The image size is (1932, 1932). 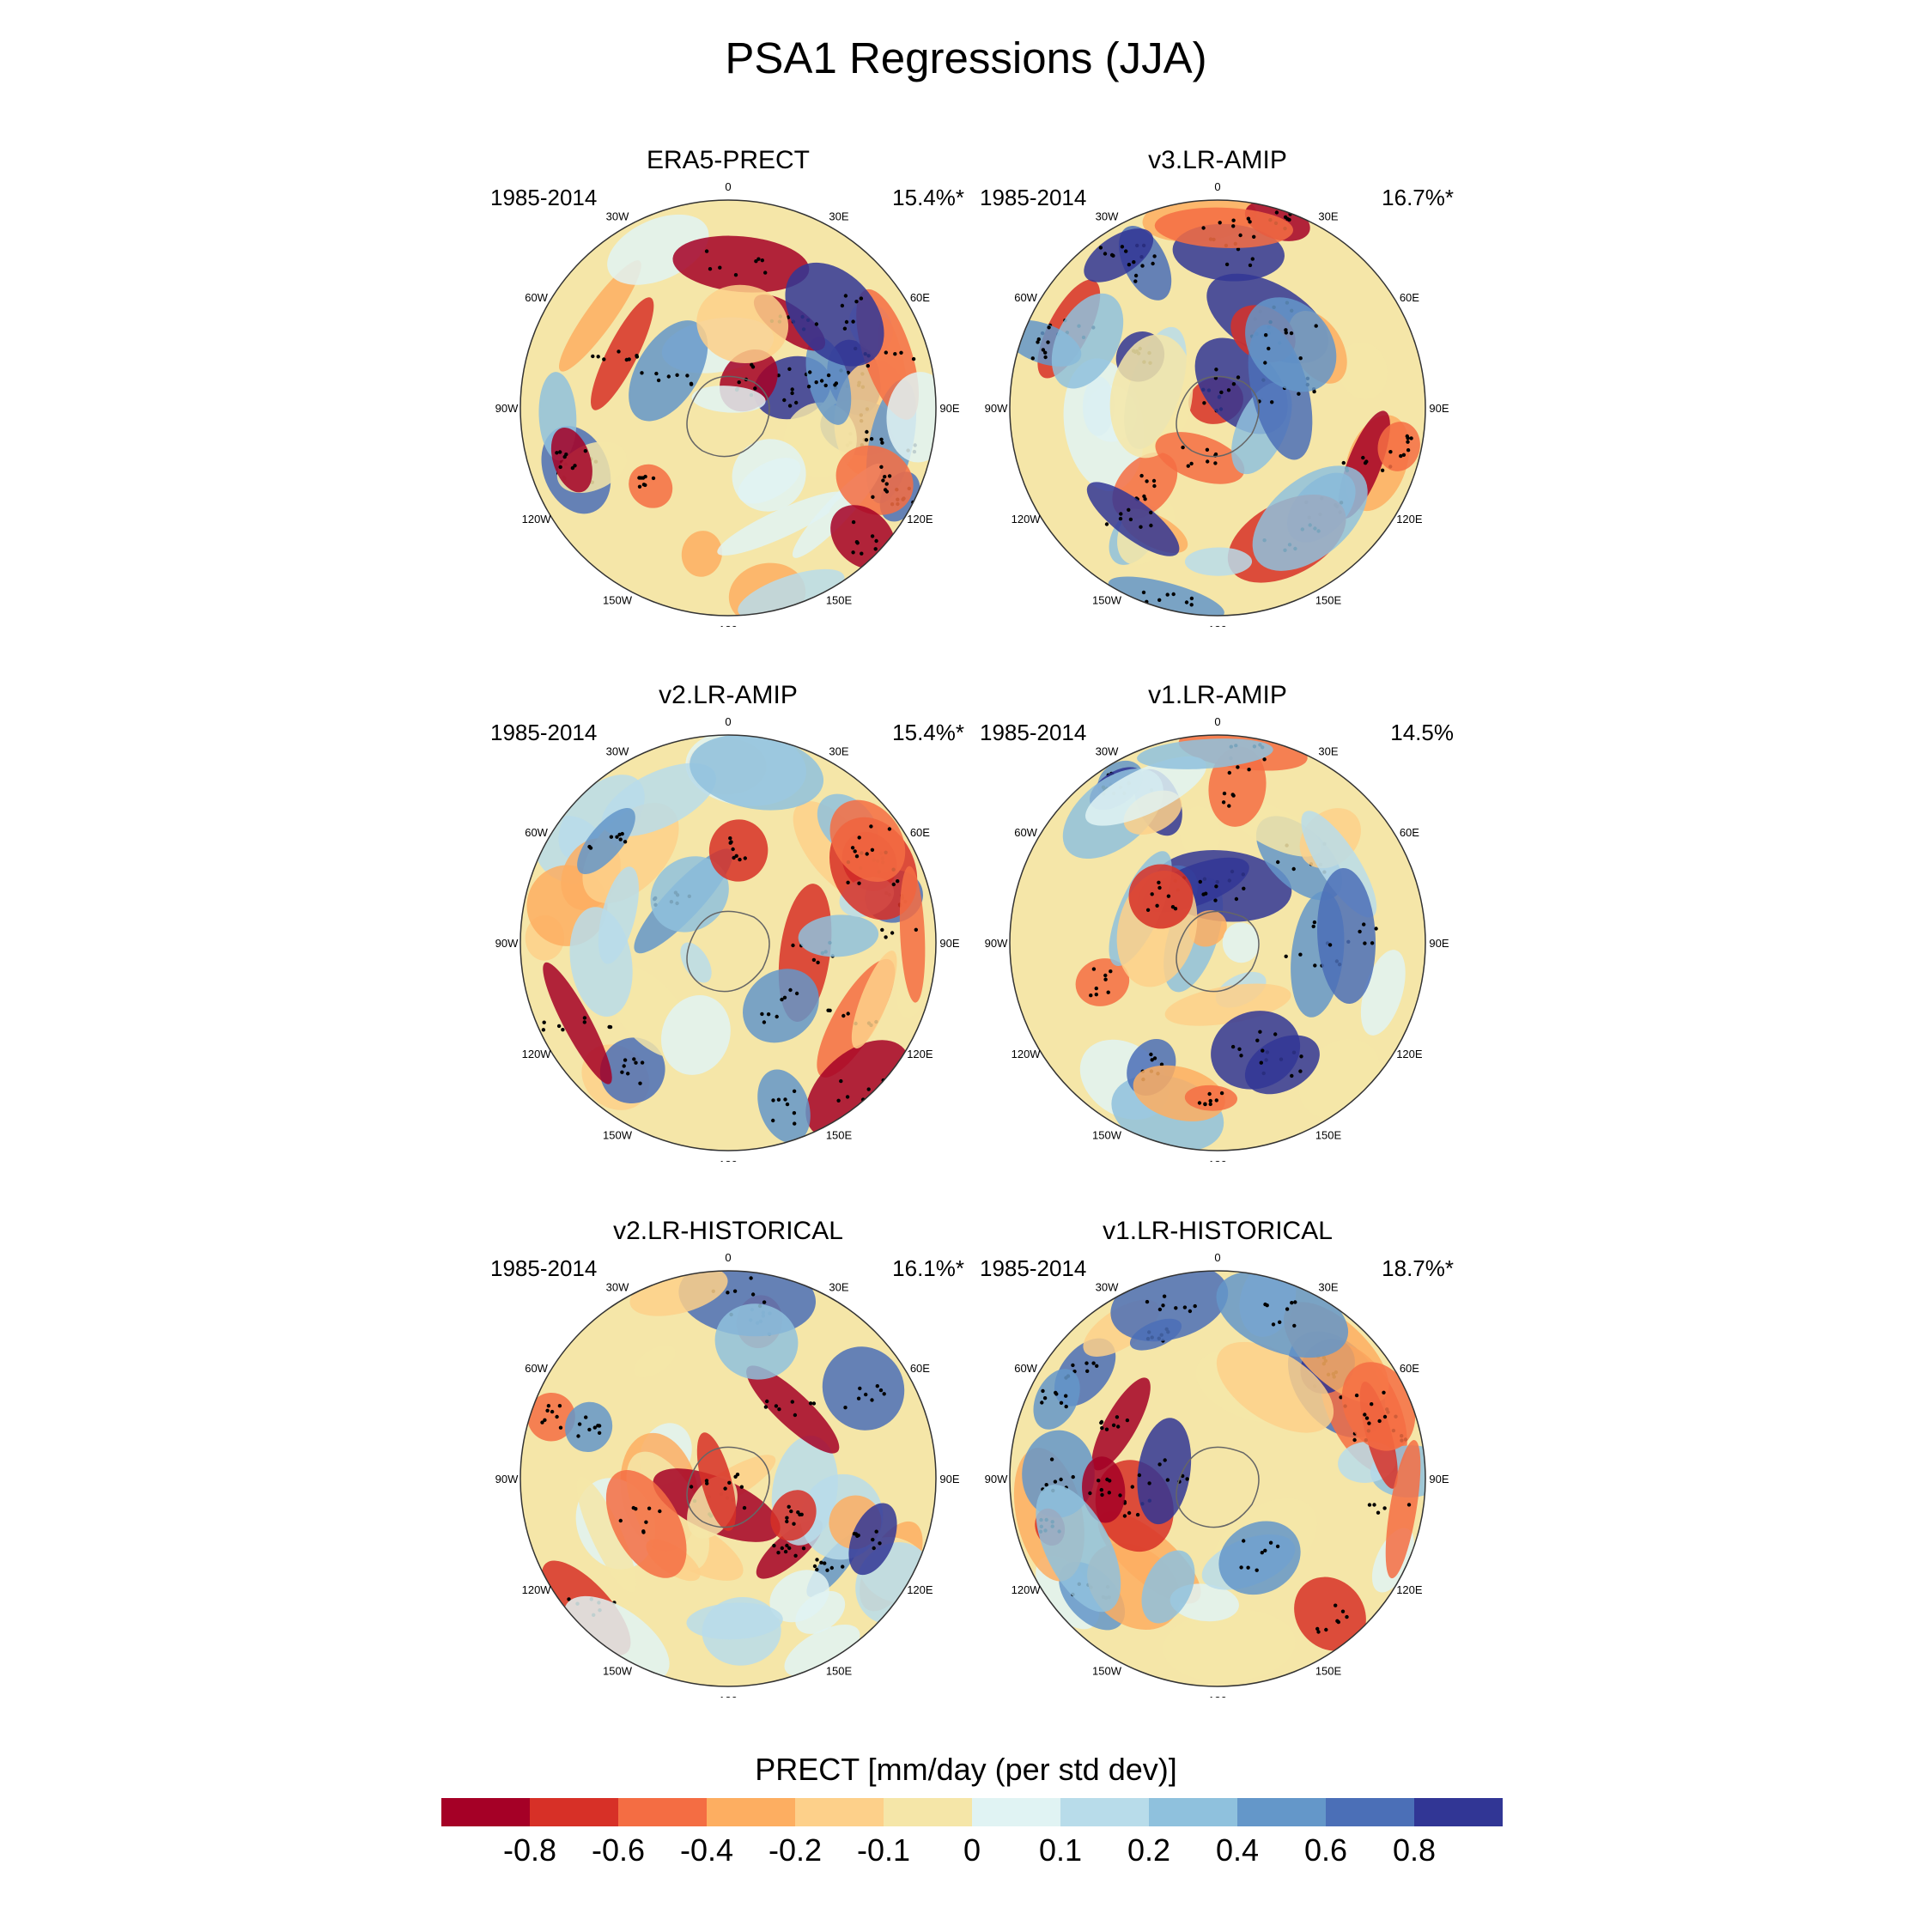 What do you see at coordinates (1418, 1268) in the screenshot?
I see `panel-variance-percent: 18.7%*` at bounding box center [1418, 1268].